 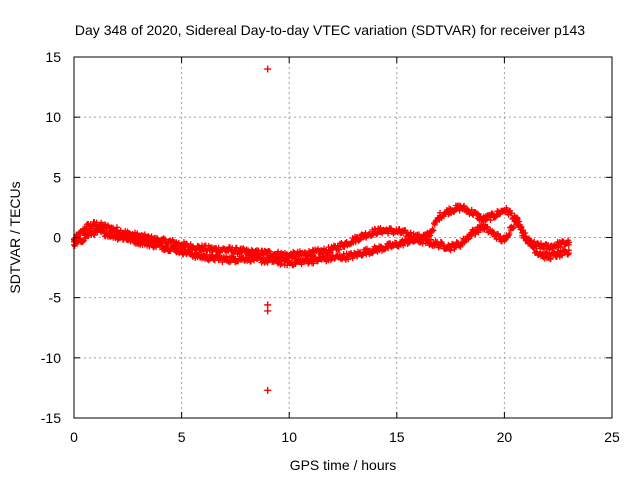 I want to click on x-tick-label: 10, so click(x=289, y=437).